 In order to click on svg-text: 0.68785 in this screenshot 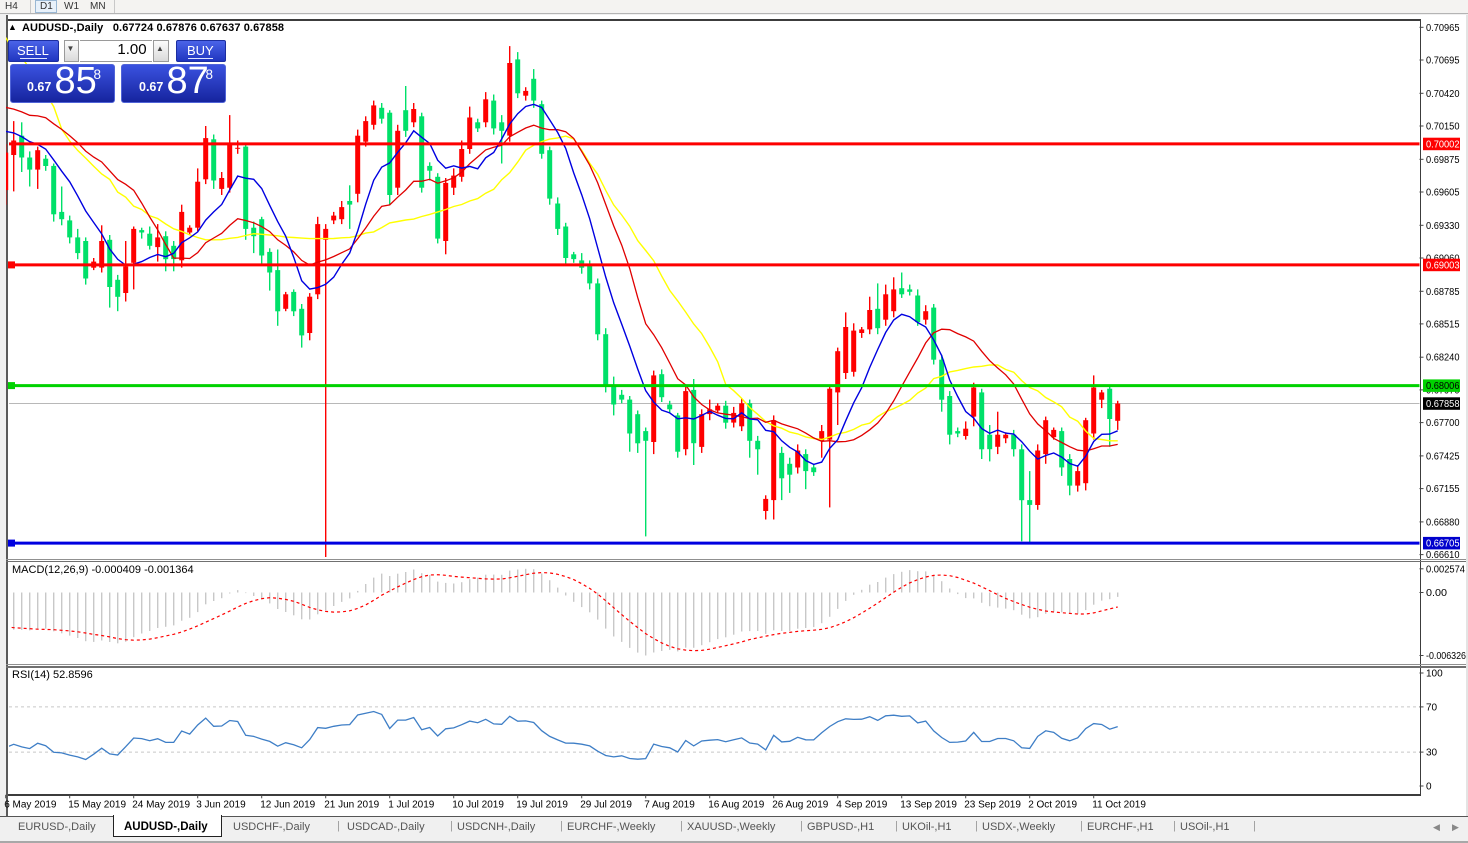, I will do `click(1443, 292)`.